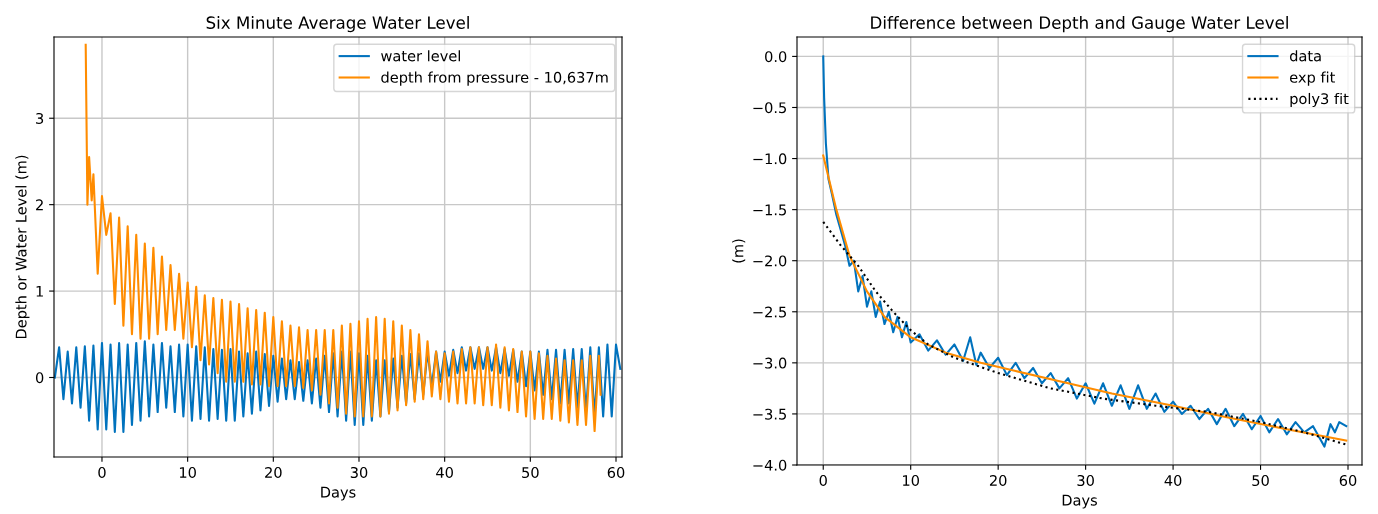 Image resolution: width=1378 pixels, height=514 pixels. What do you see at coordinates (338, 386) in the screenshot?
I see `line-series` at bounding box center [338, 386].